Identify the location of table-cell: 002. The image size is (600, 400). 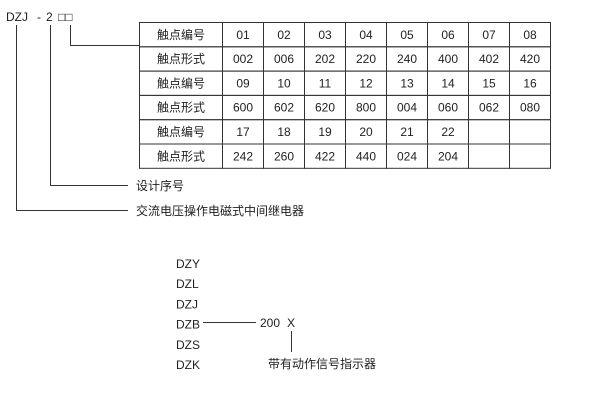
(243, 59).